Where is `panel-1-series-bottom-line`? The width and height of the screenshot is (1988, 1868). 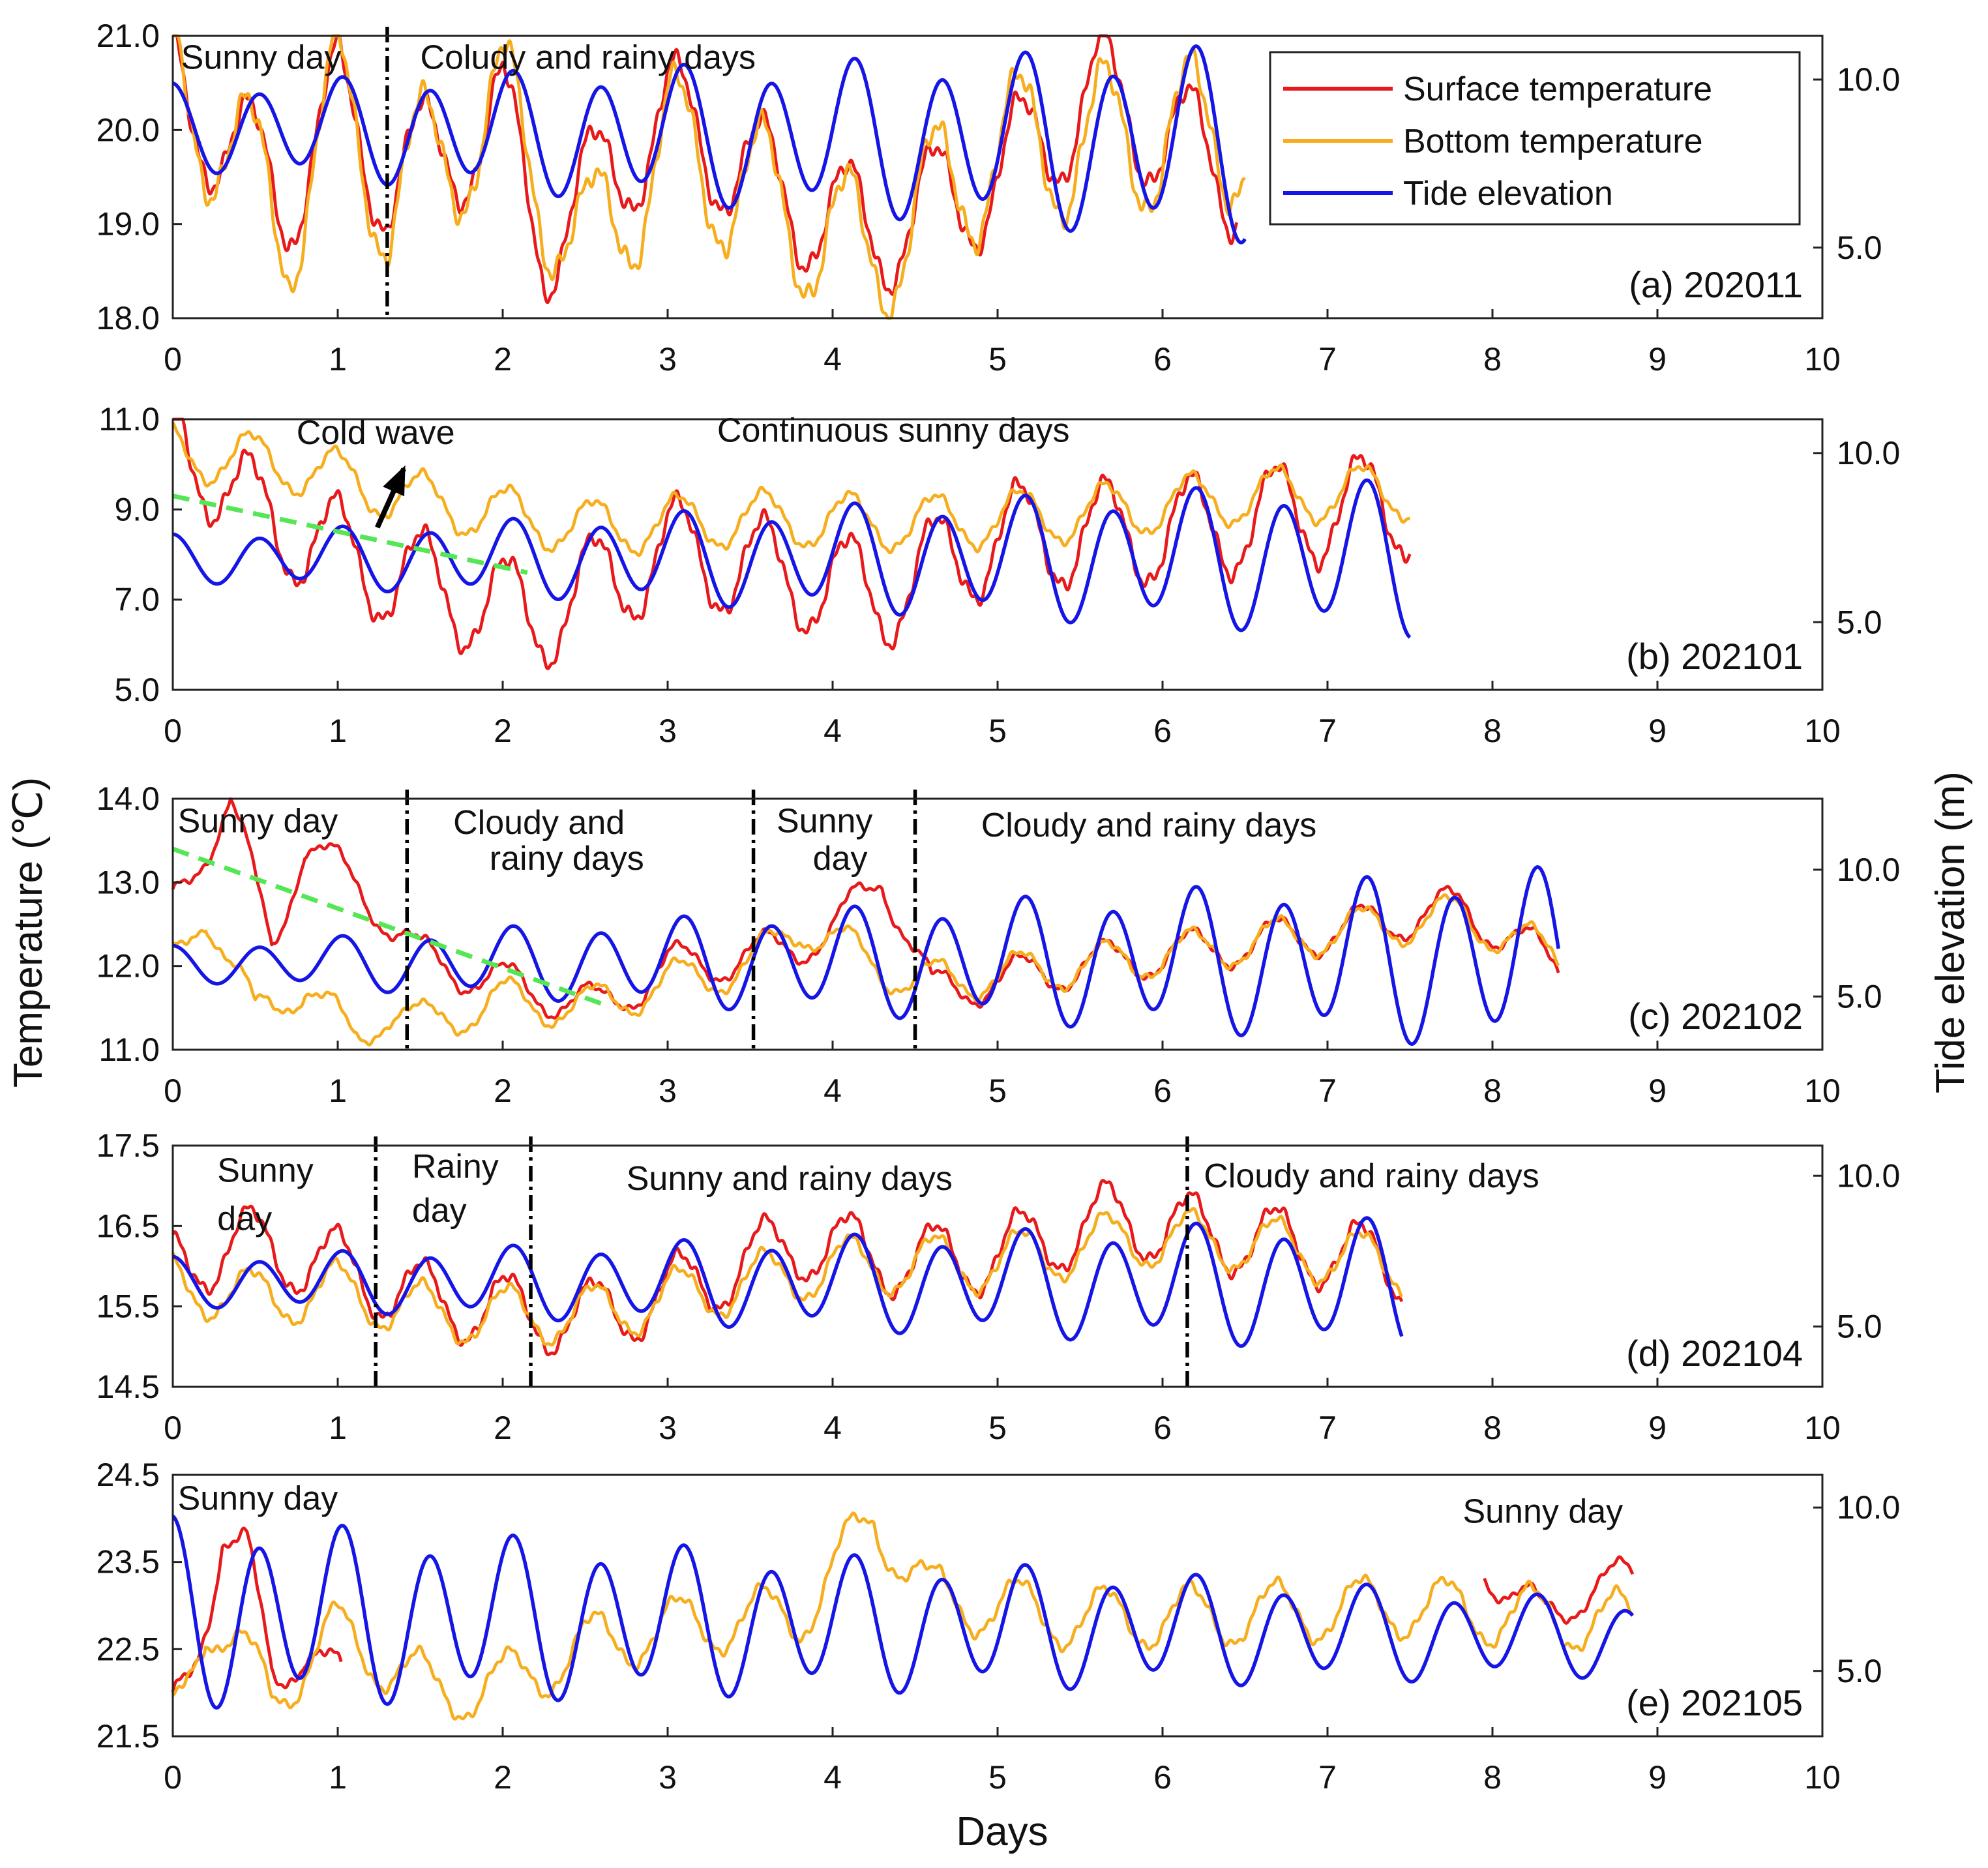
panel-1-series-bottom-line is located at coordinates (708, 177).